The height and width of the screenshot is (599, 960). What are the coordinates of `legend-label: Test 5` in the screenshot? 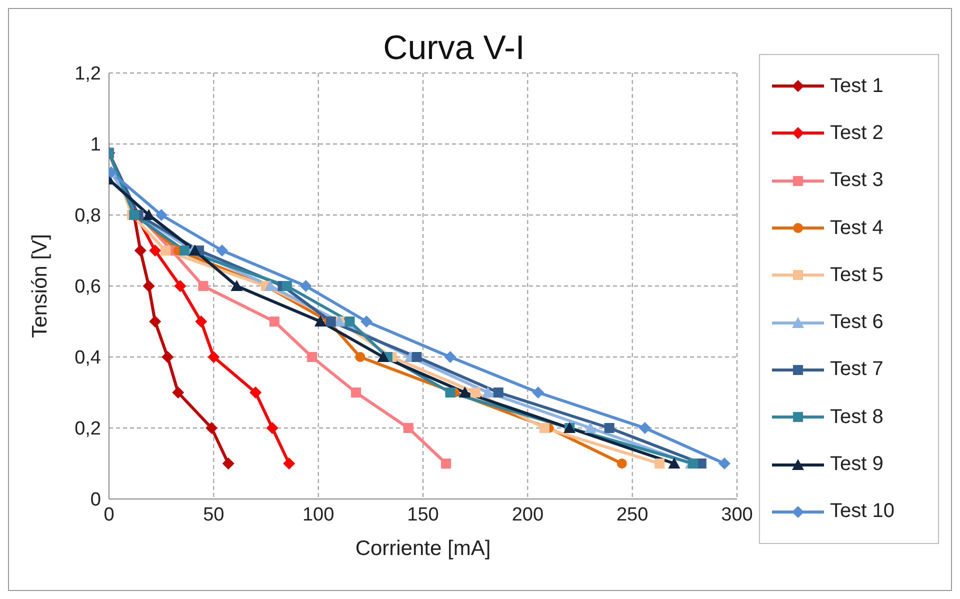 It's located at (857, 275).